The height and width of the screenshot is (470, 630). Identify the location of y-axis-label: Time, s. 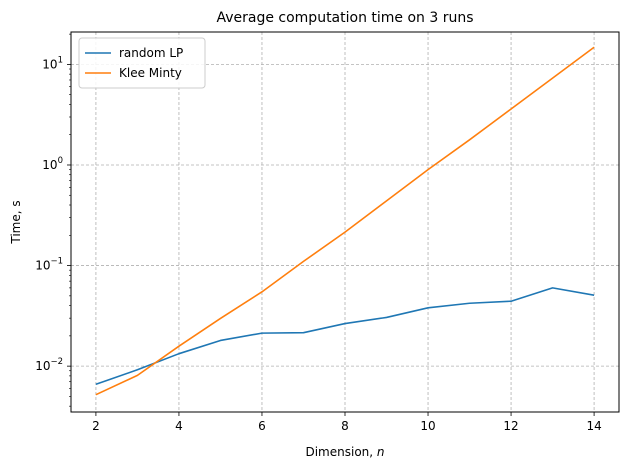
(16, 222).